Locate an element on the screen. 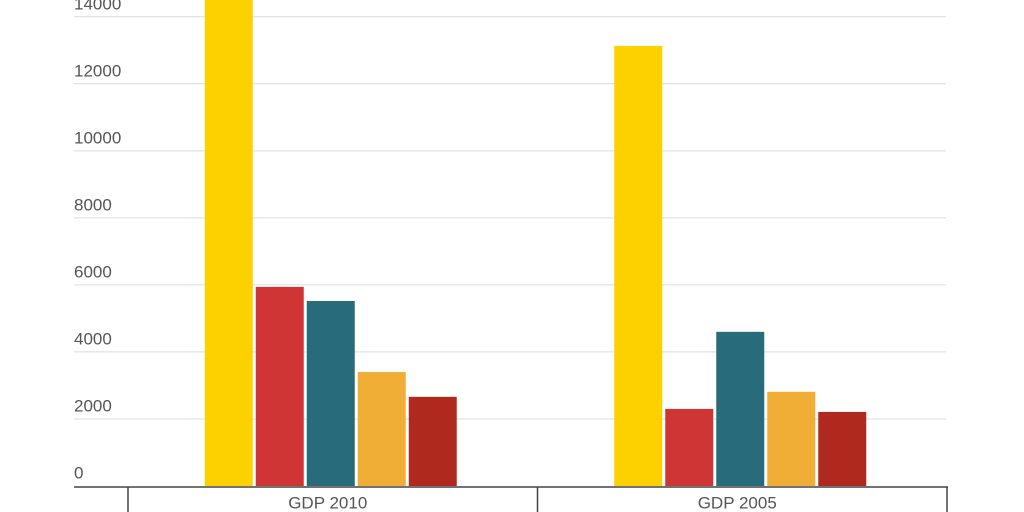  x-tick-label: GDP 2005 is located at coordinates (737, 502).